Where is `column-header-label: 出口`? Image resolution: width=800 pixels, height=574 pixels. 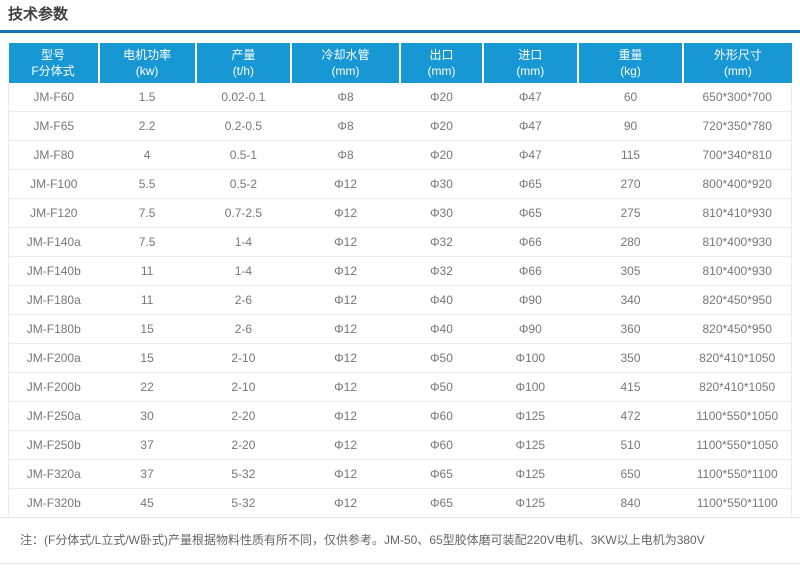
column-header-label: 出口 is located at coordinates (441, 55).